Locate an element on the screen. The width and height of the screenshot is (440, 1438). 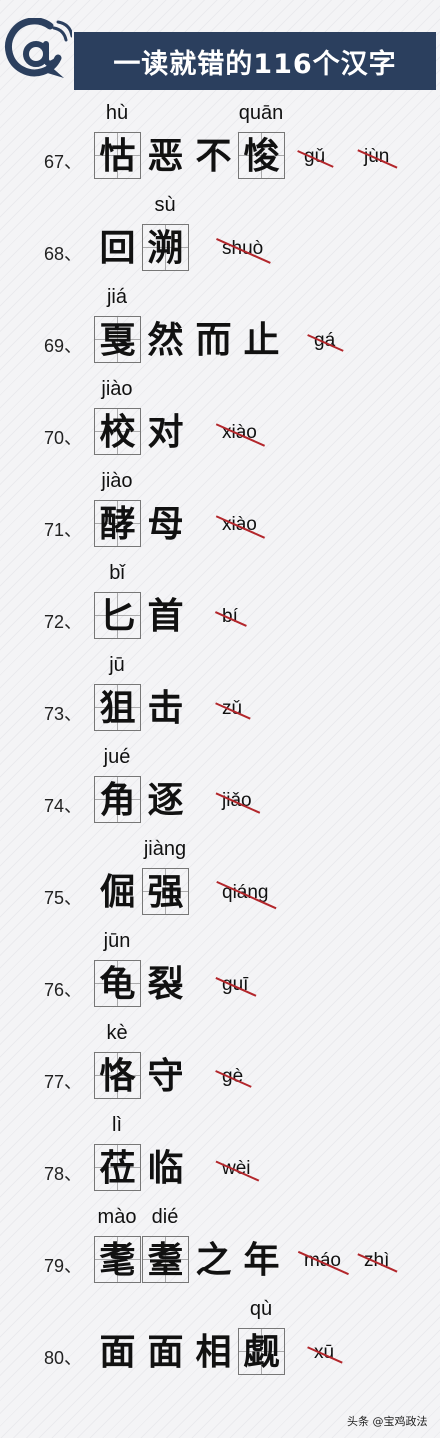
correct-pinyin: lì is located at coordinates (117, 1125).